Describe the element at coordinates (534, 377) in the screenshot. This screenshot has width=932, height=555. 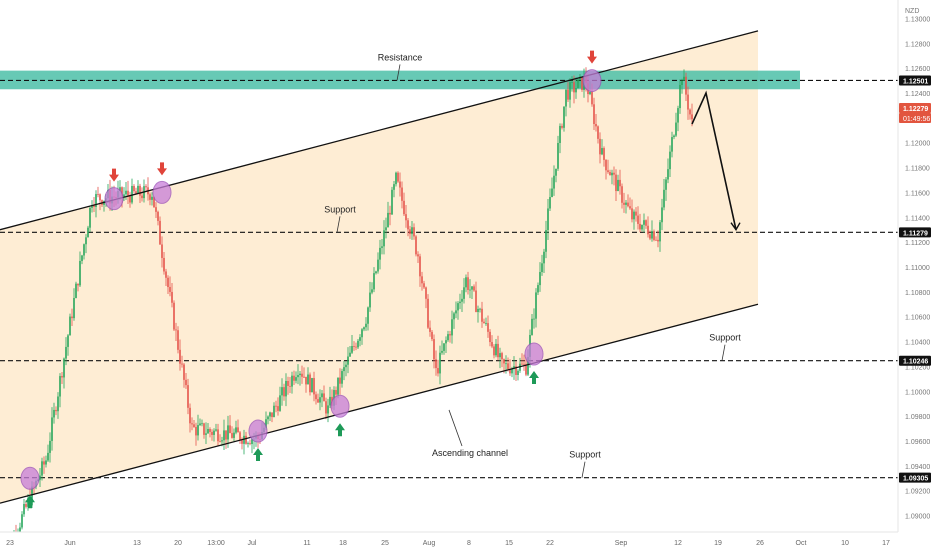
I see `arrow-up-icon` at that location.